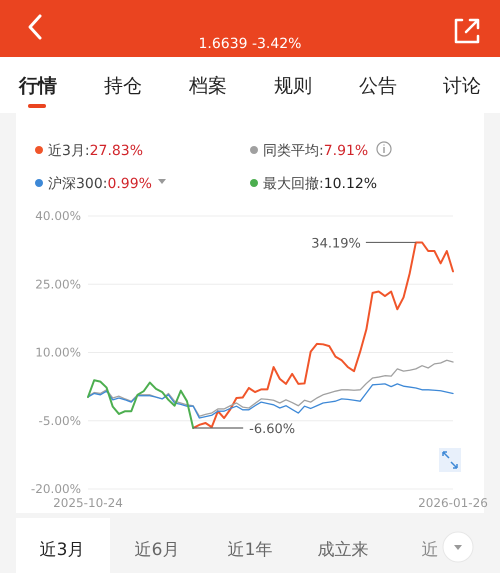  Describe the element at coordinates (123, 86) in the screenshot. I see `text: 持仓` at that location.